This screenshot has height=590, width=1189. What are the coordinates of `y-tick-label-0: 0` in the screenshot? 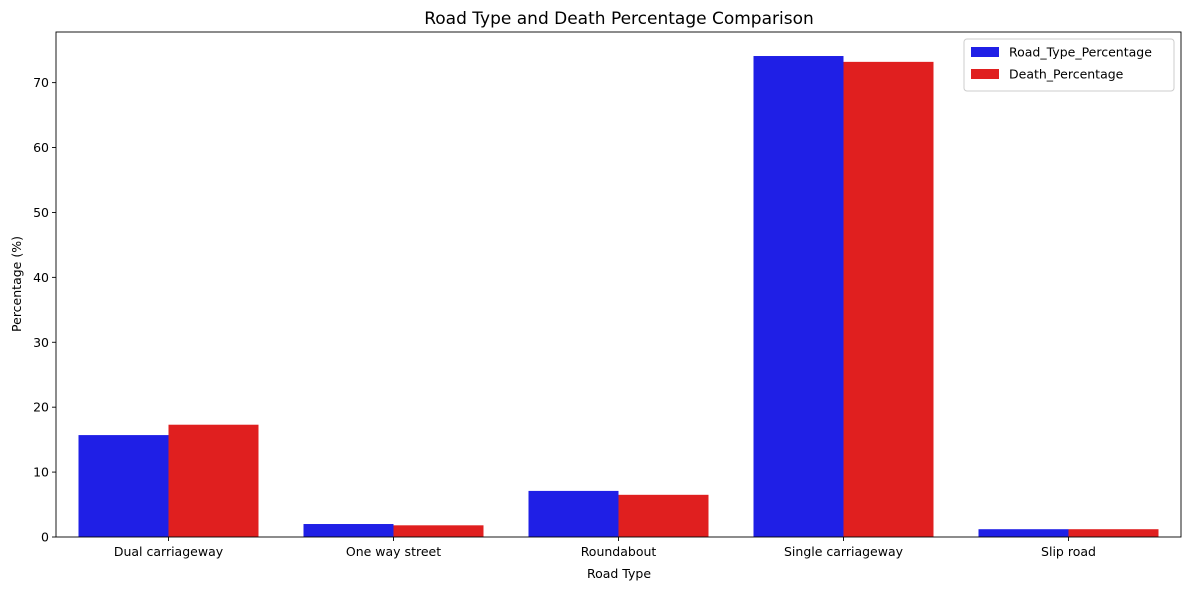 It's located at (45, 537).